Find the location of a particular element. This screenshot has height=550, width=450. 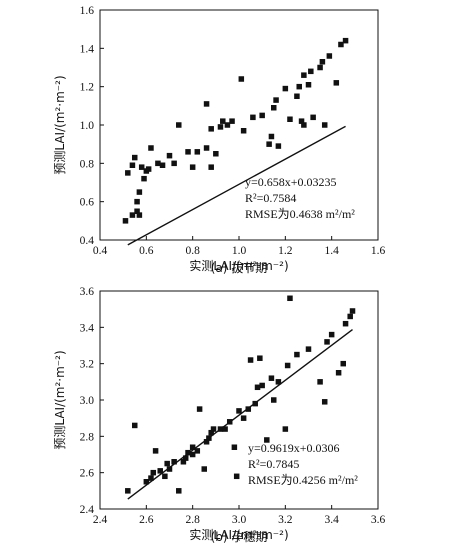

y-tick-label: 1.0 is located at coordinates (87, 126).